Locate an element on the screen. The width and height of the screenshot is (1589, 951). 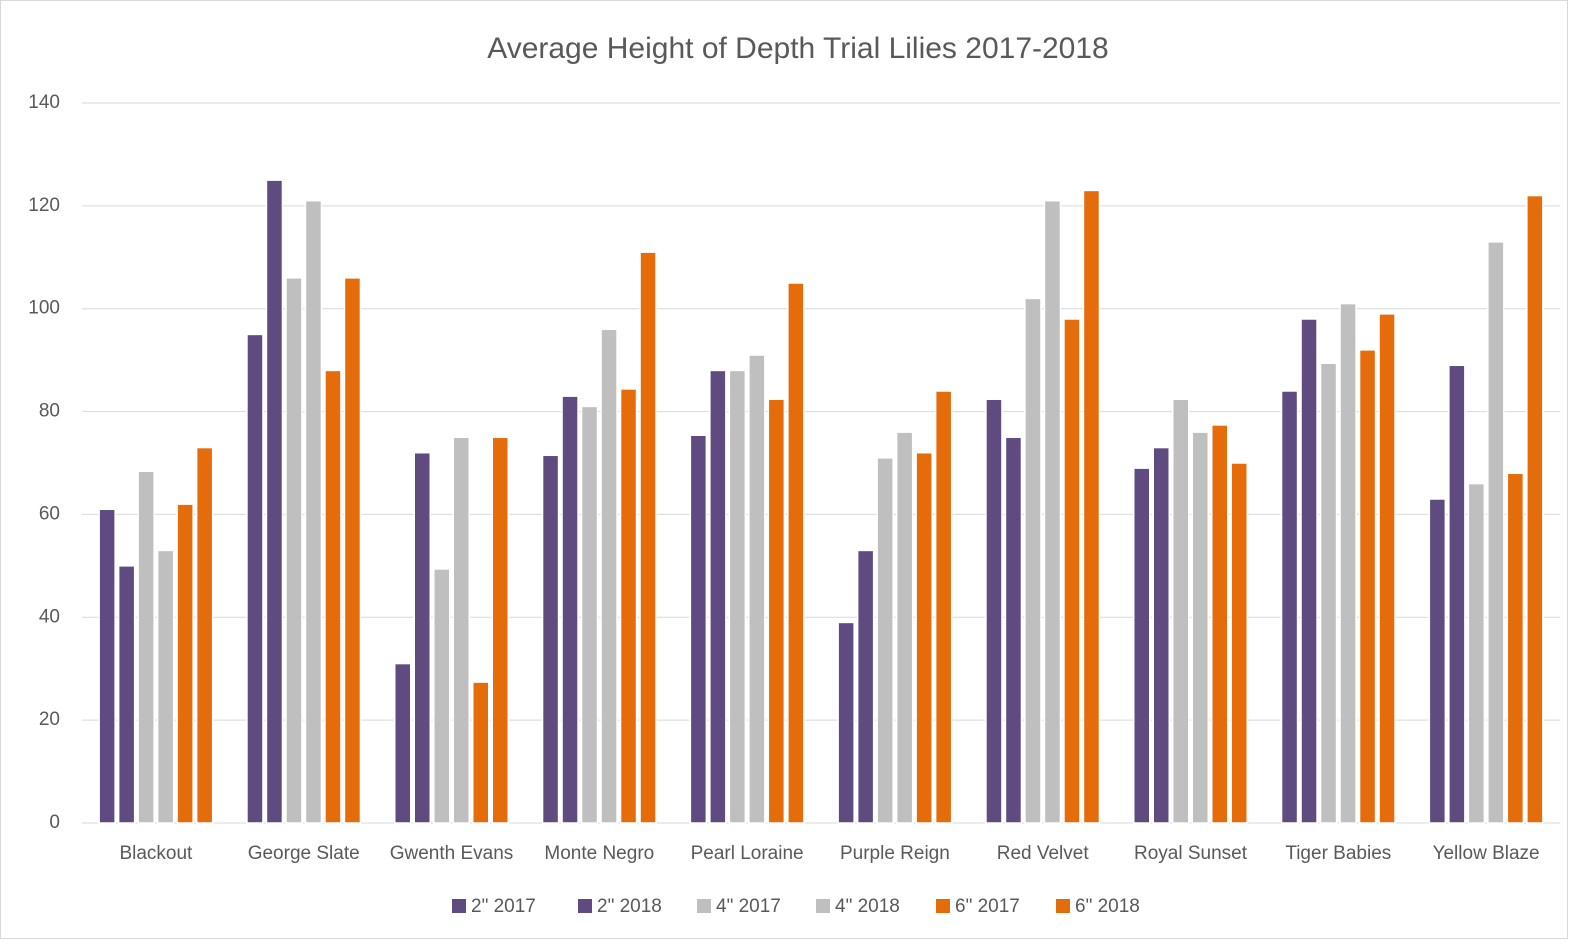
x-tick-label: Yellow Blaze is located at coordinates (1486, 853).